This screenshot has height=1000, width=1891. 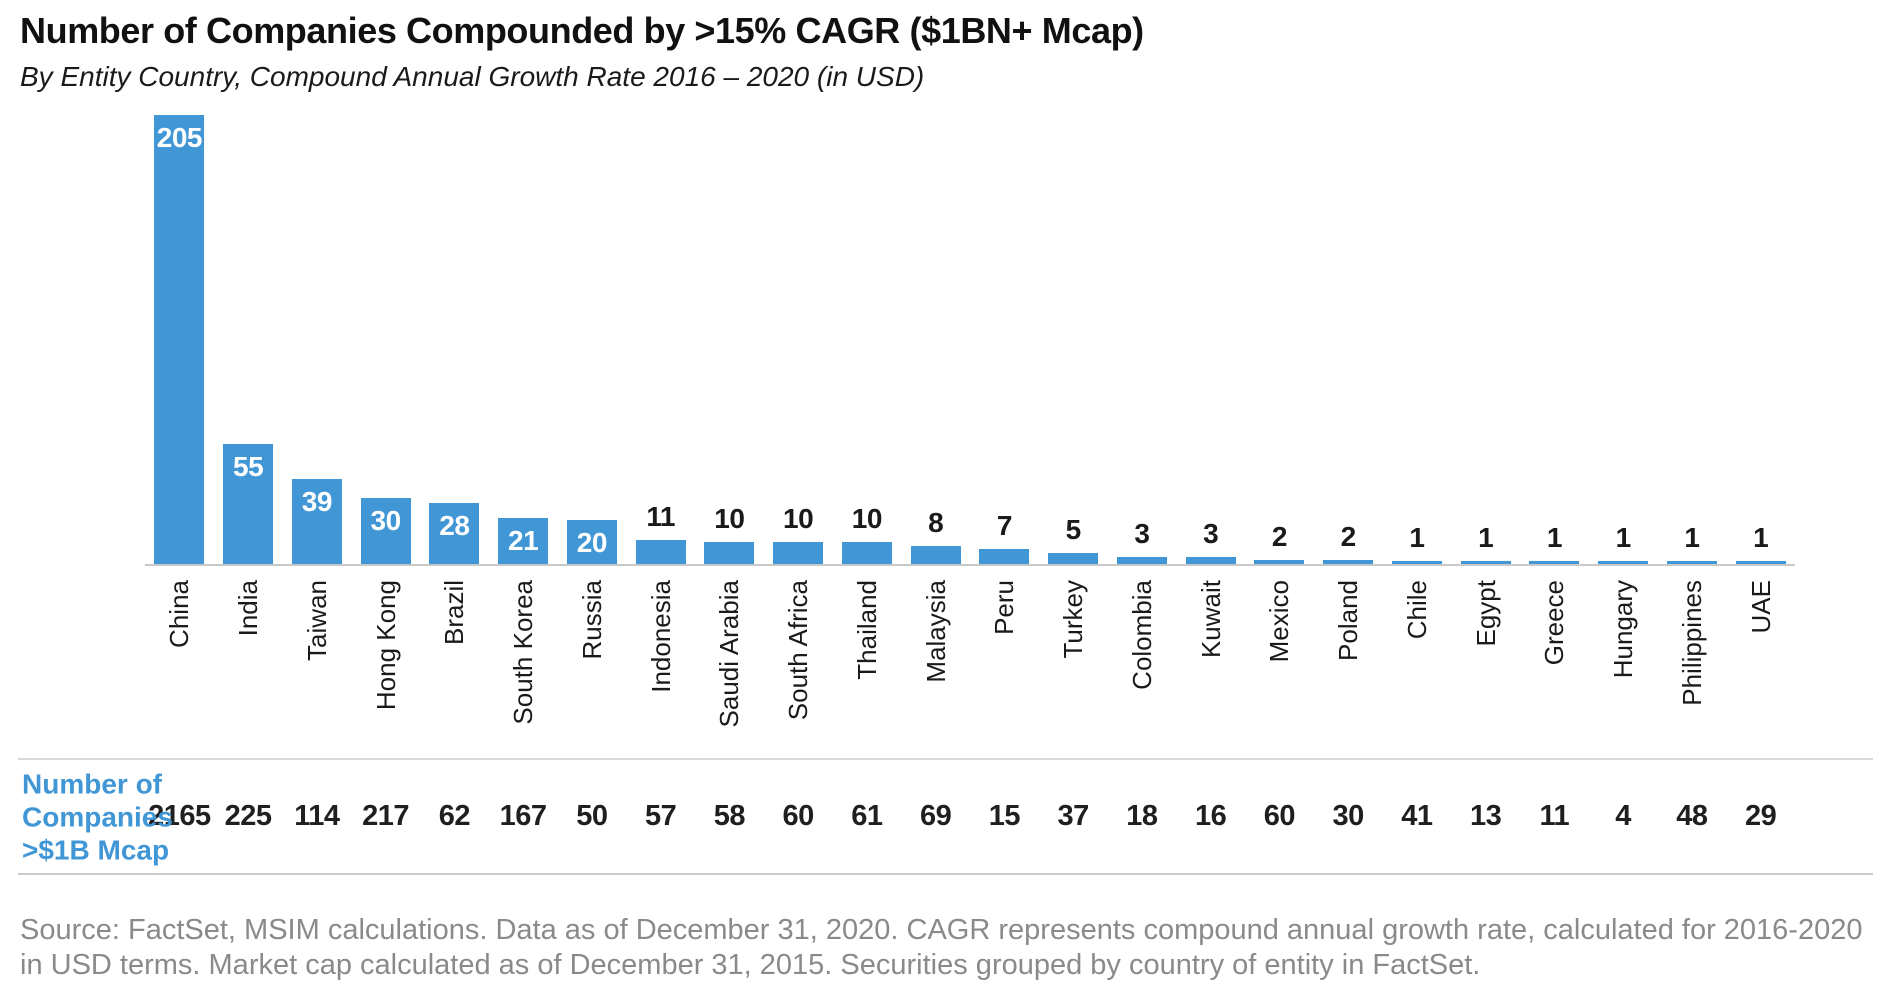 I want to click on x-axis-label: Kuwait, so click(x=1210, y=619).